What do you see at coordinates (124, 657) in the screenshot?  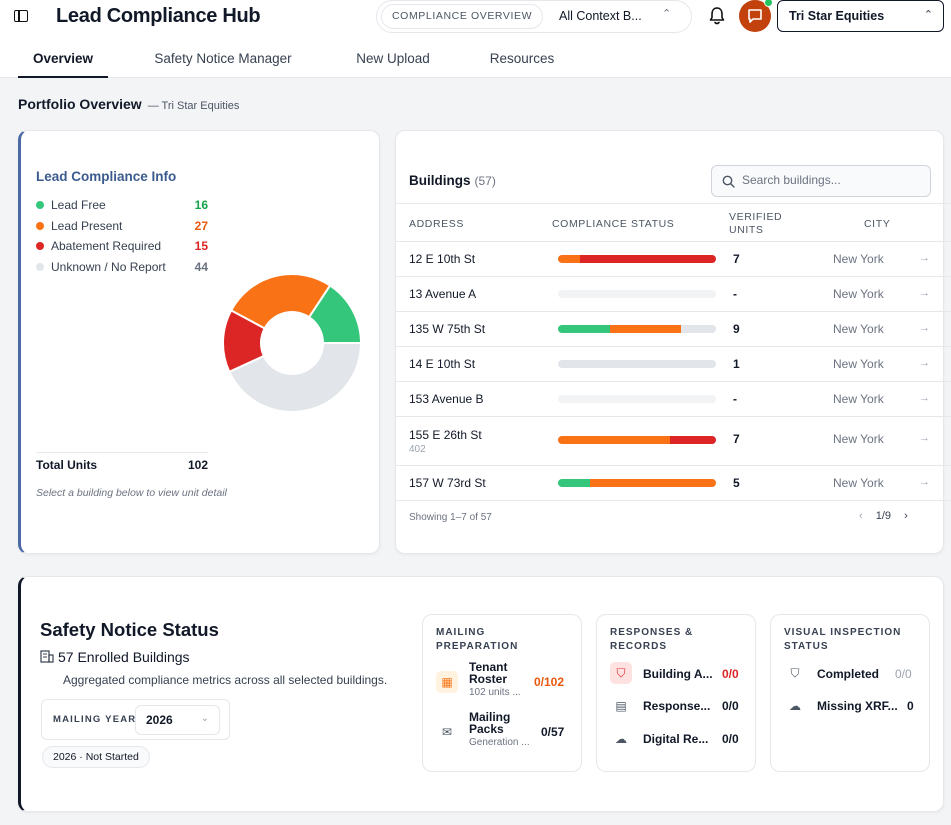 I see `enrolled-buildings-label: 57 Enrolled Buildings` at bounding box center [124, 657].